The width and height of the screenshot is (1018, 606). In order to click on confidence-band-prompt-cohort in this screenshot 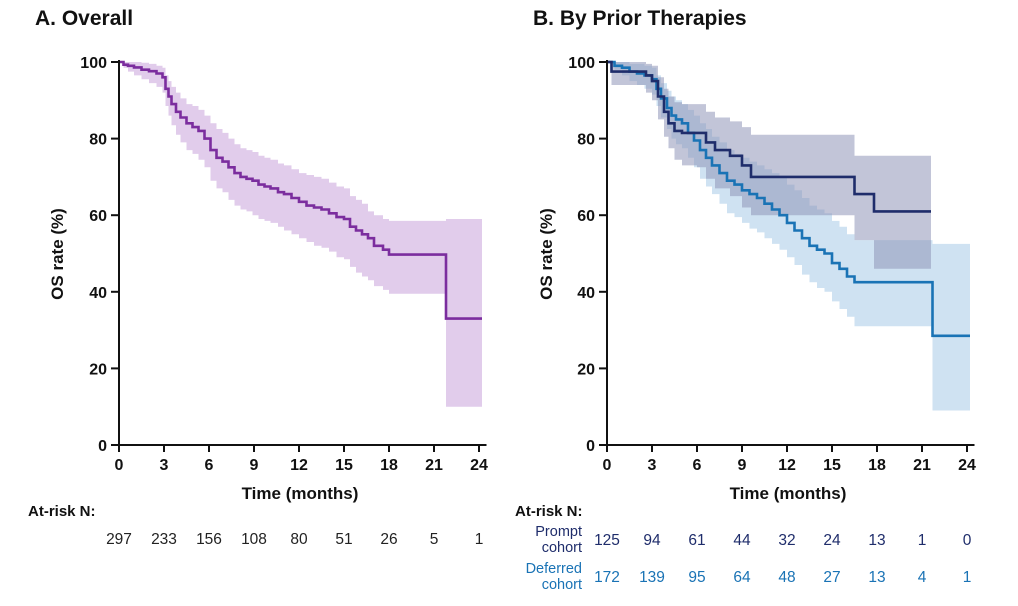, I will do `click(769, 165)`.